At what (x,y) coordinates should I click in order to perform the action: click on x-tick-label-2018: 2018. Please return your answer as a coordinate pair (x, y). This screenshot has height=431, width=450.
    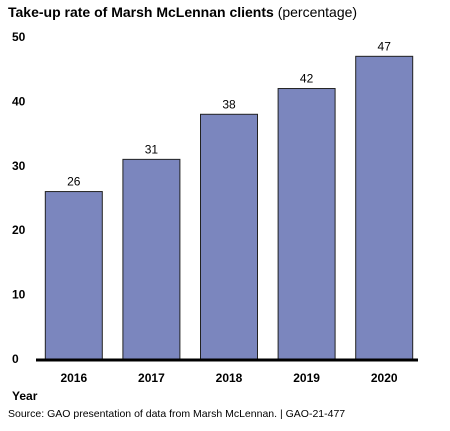
    Looking at the image, I should click on (229, 378).